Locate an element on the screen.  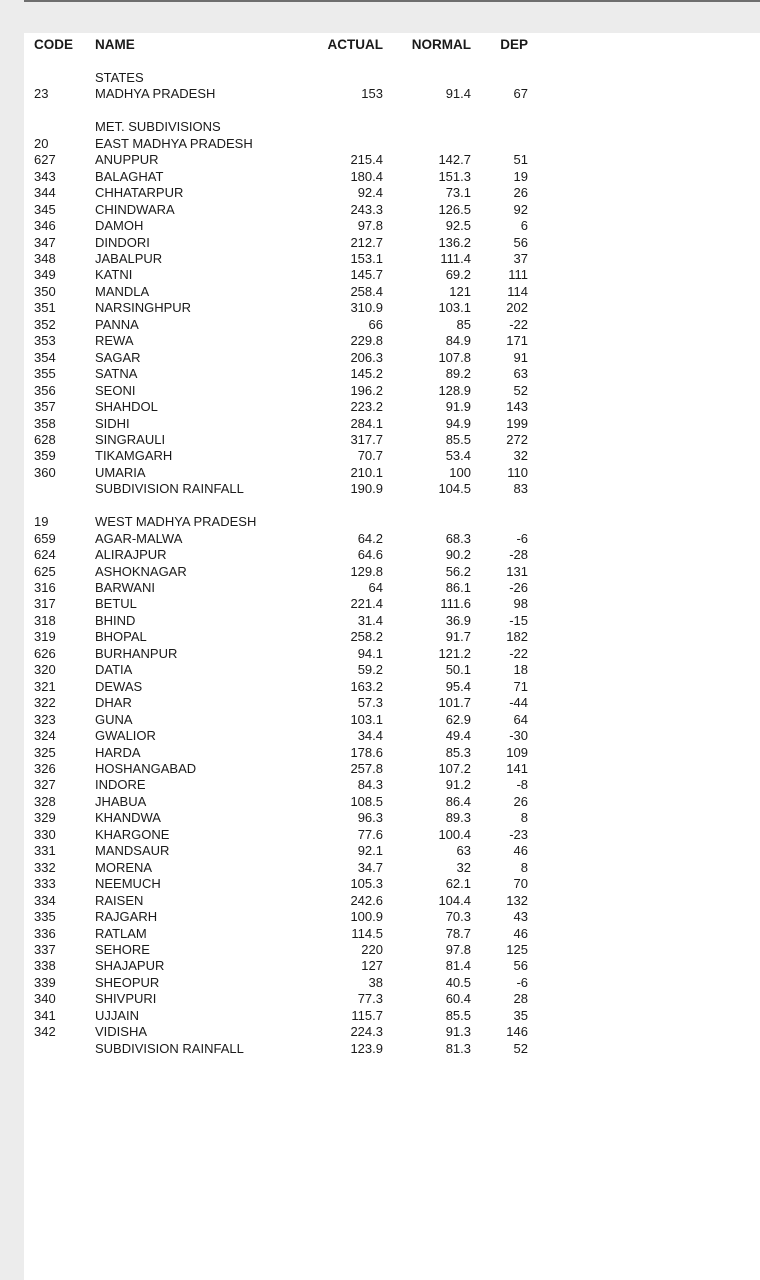
cell-actual: 153 is located at coordinates (372, 94).